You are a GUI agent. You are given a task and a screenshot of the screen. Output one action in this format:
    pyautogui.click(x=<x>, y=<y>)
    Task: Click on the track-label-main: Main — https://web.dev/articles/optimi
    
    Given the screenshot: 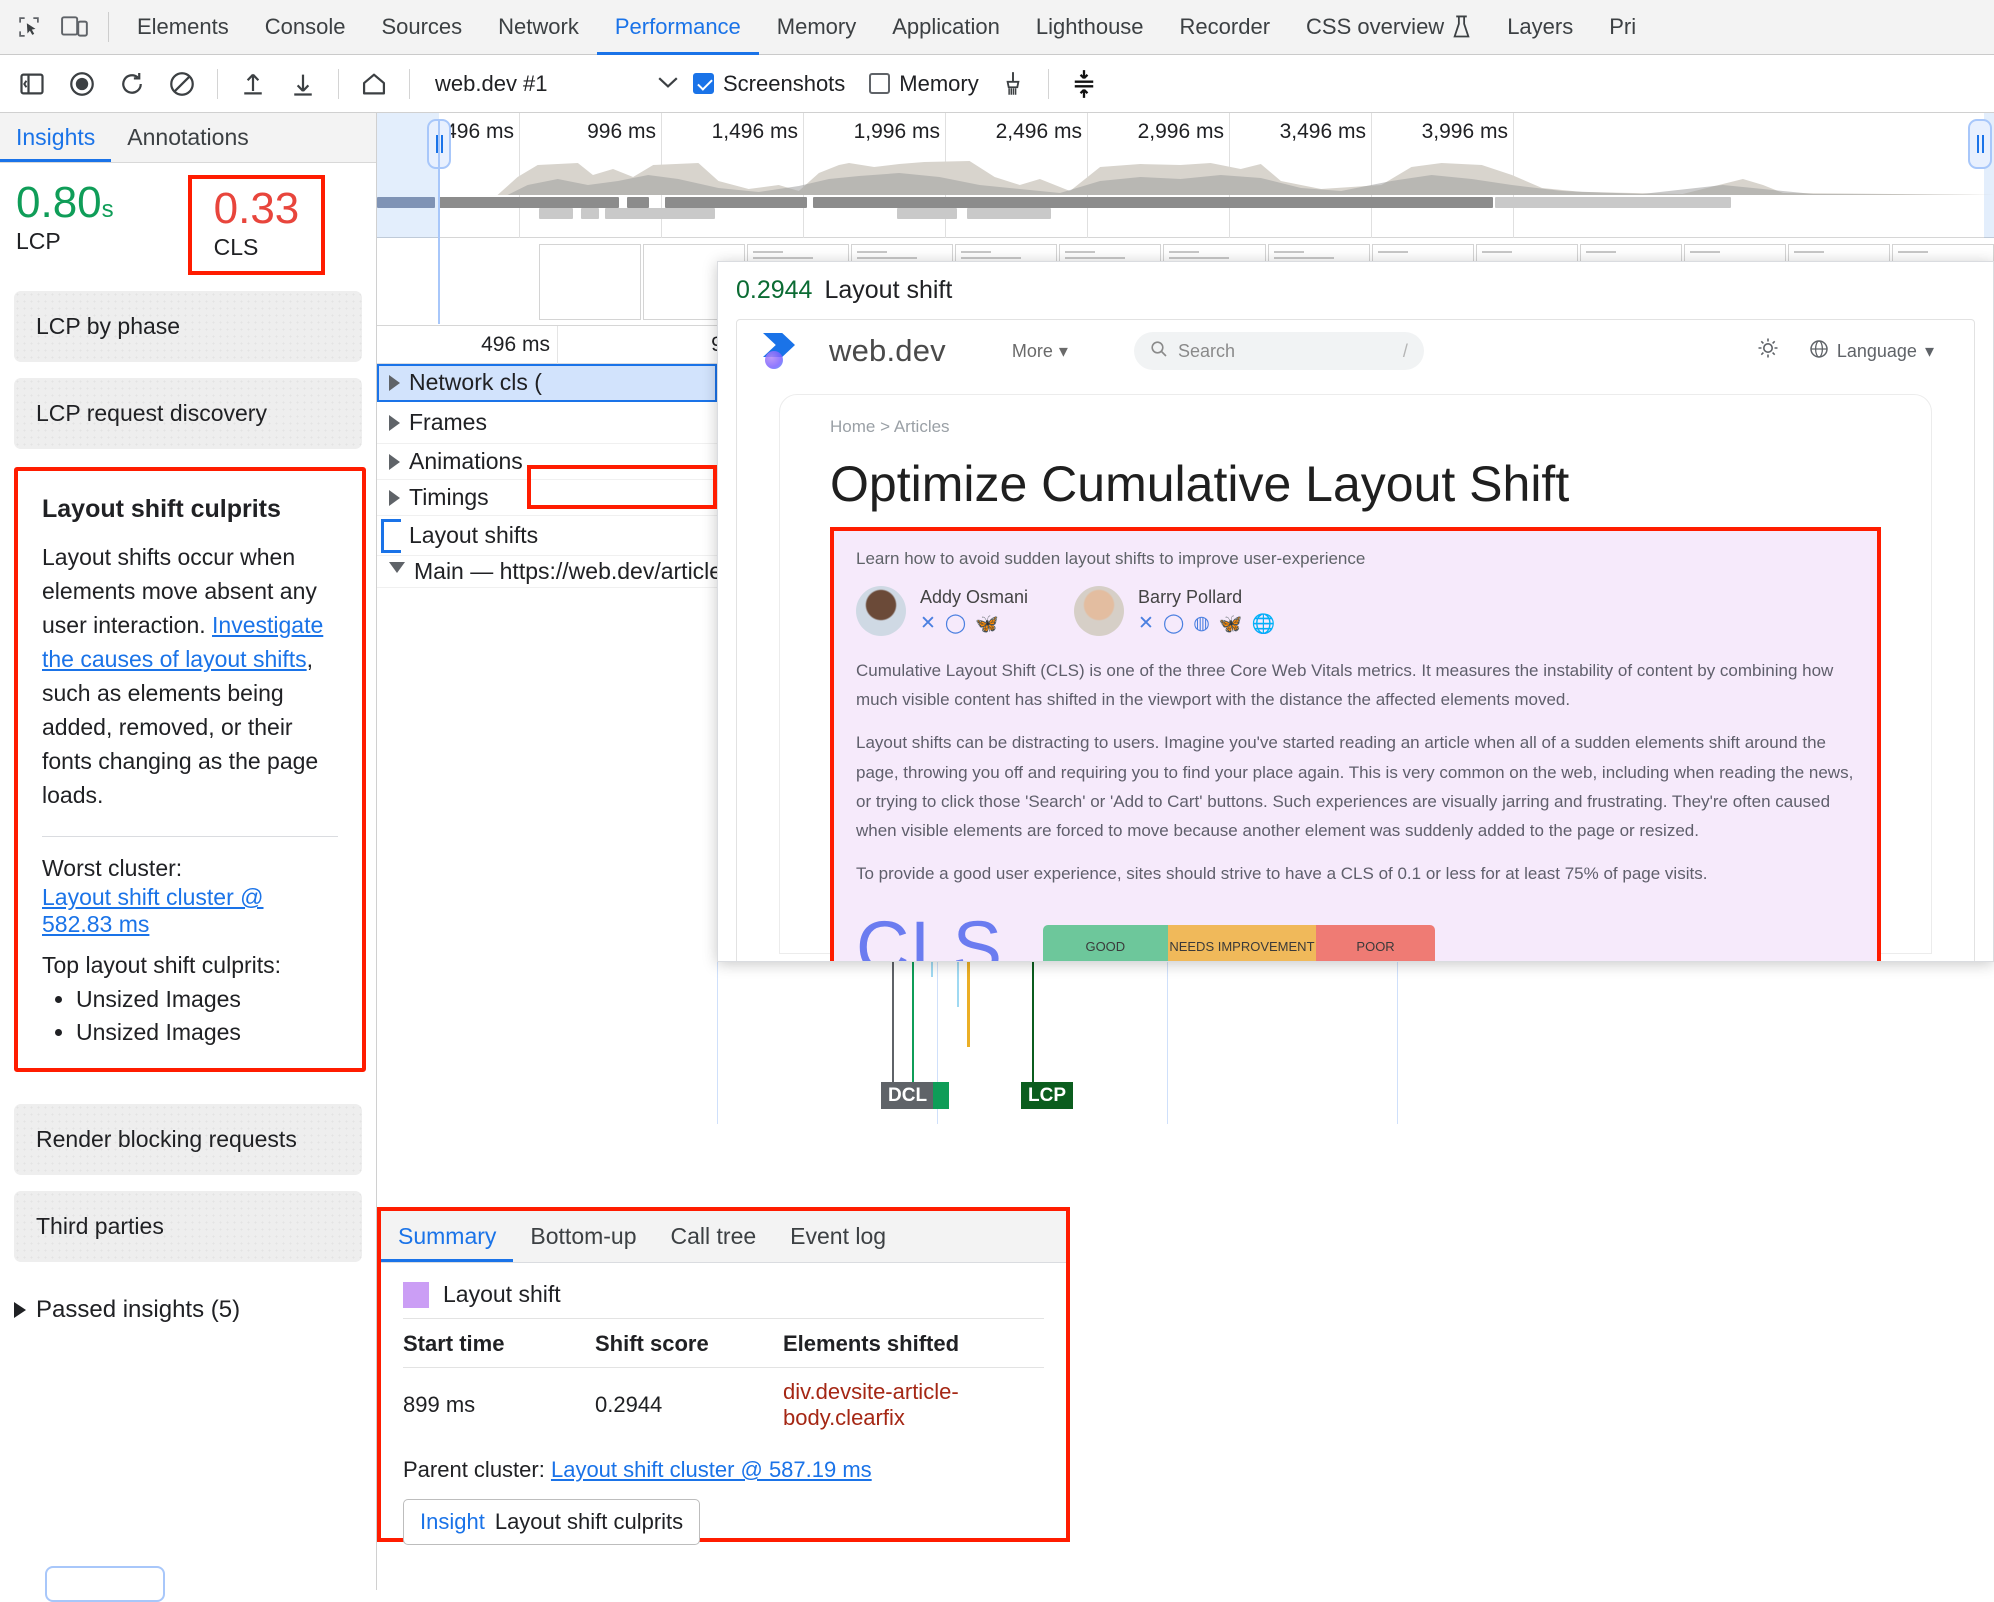 What is the action you would take?
    pyautogui.click(x=547, y=572)
    